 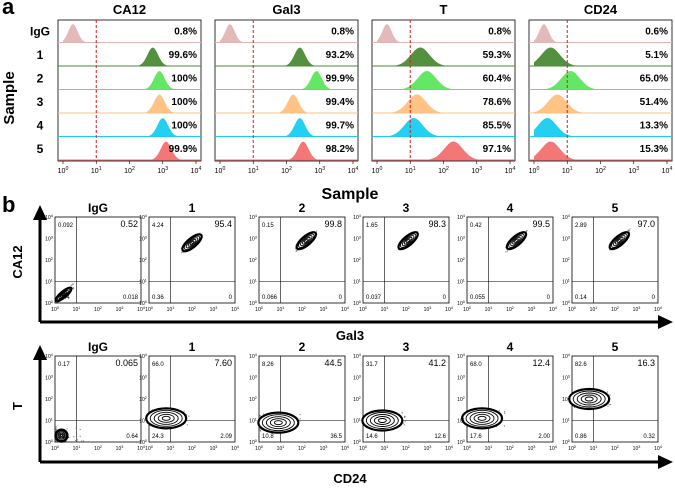 What do you see at coordinates (158, 298) in the screenshot?
I see `quadrant-lower-left: 0.36` at bounding box center [158, 298].